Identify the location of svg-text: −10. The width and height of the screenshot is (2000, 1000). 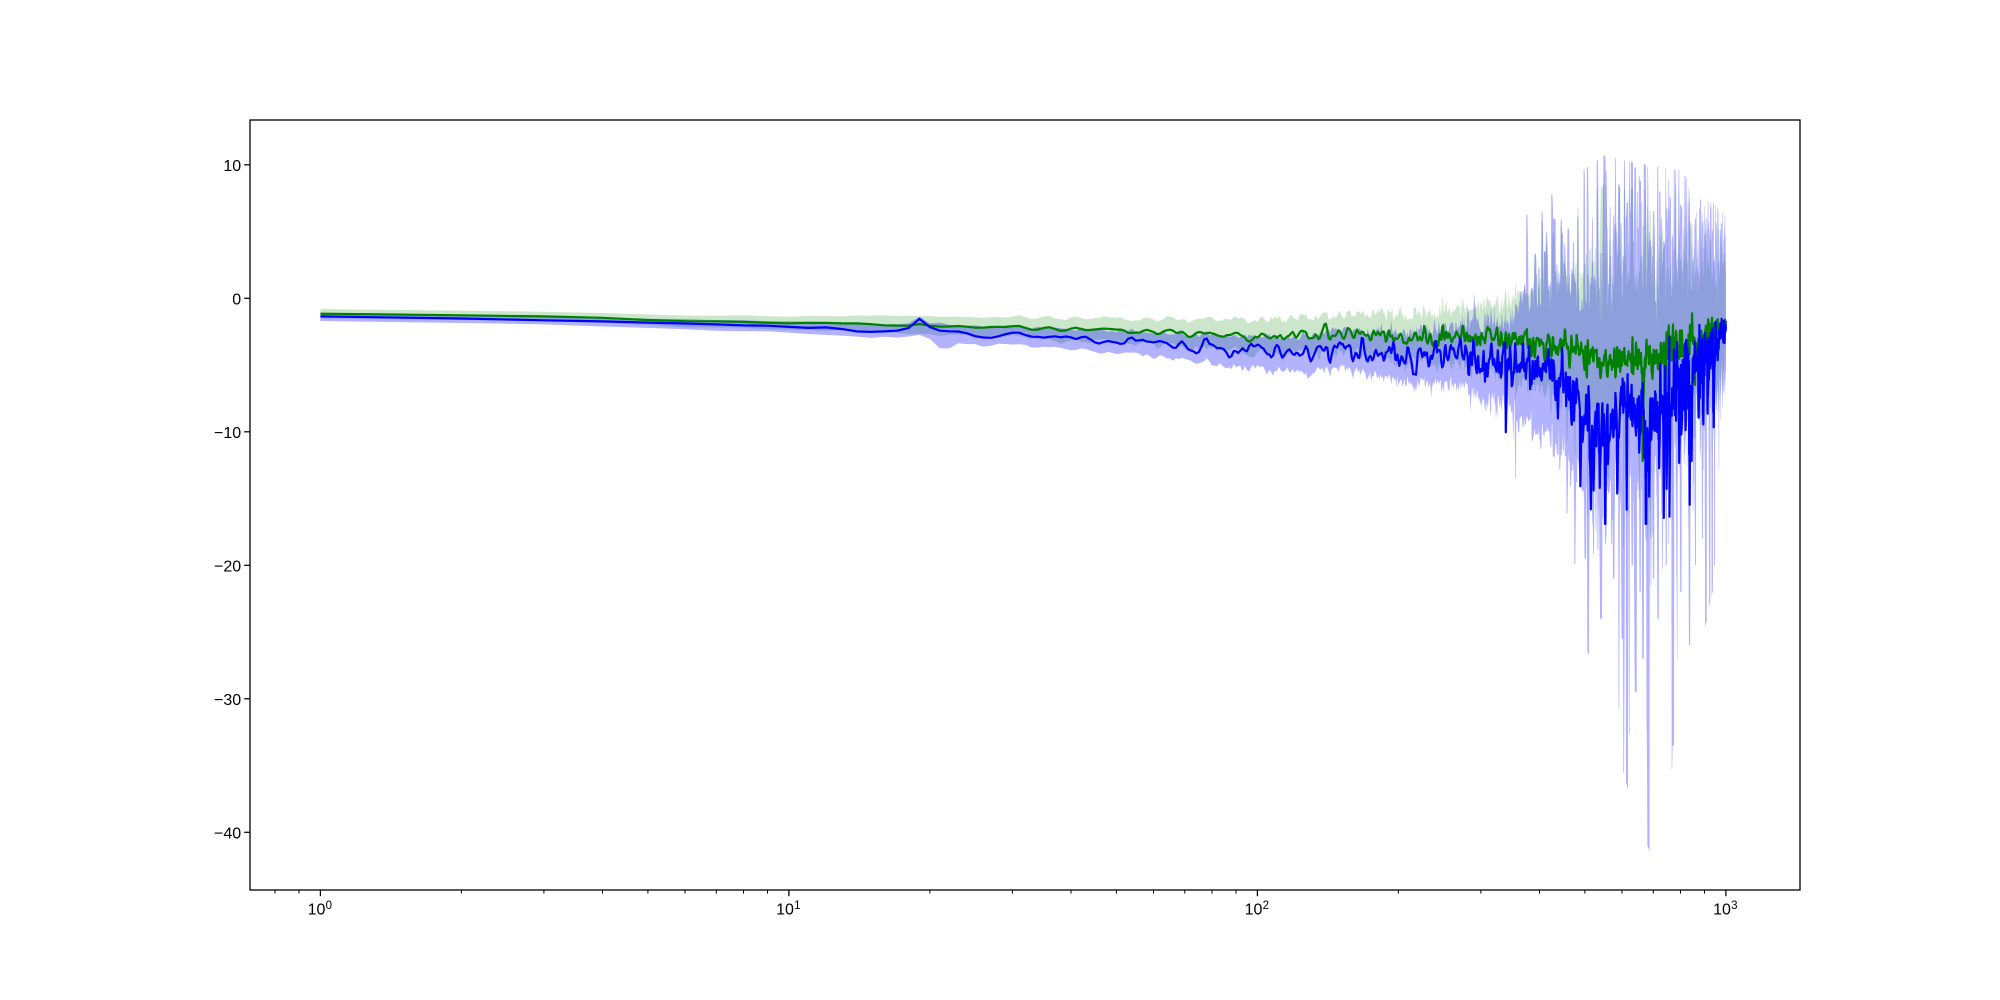
(227, 433).